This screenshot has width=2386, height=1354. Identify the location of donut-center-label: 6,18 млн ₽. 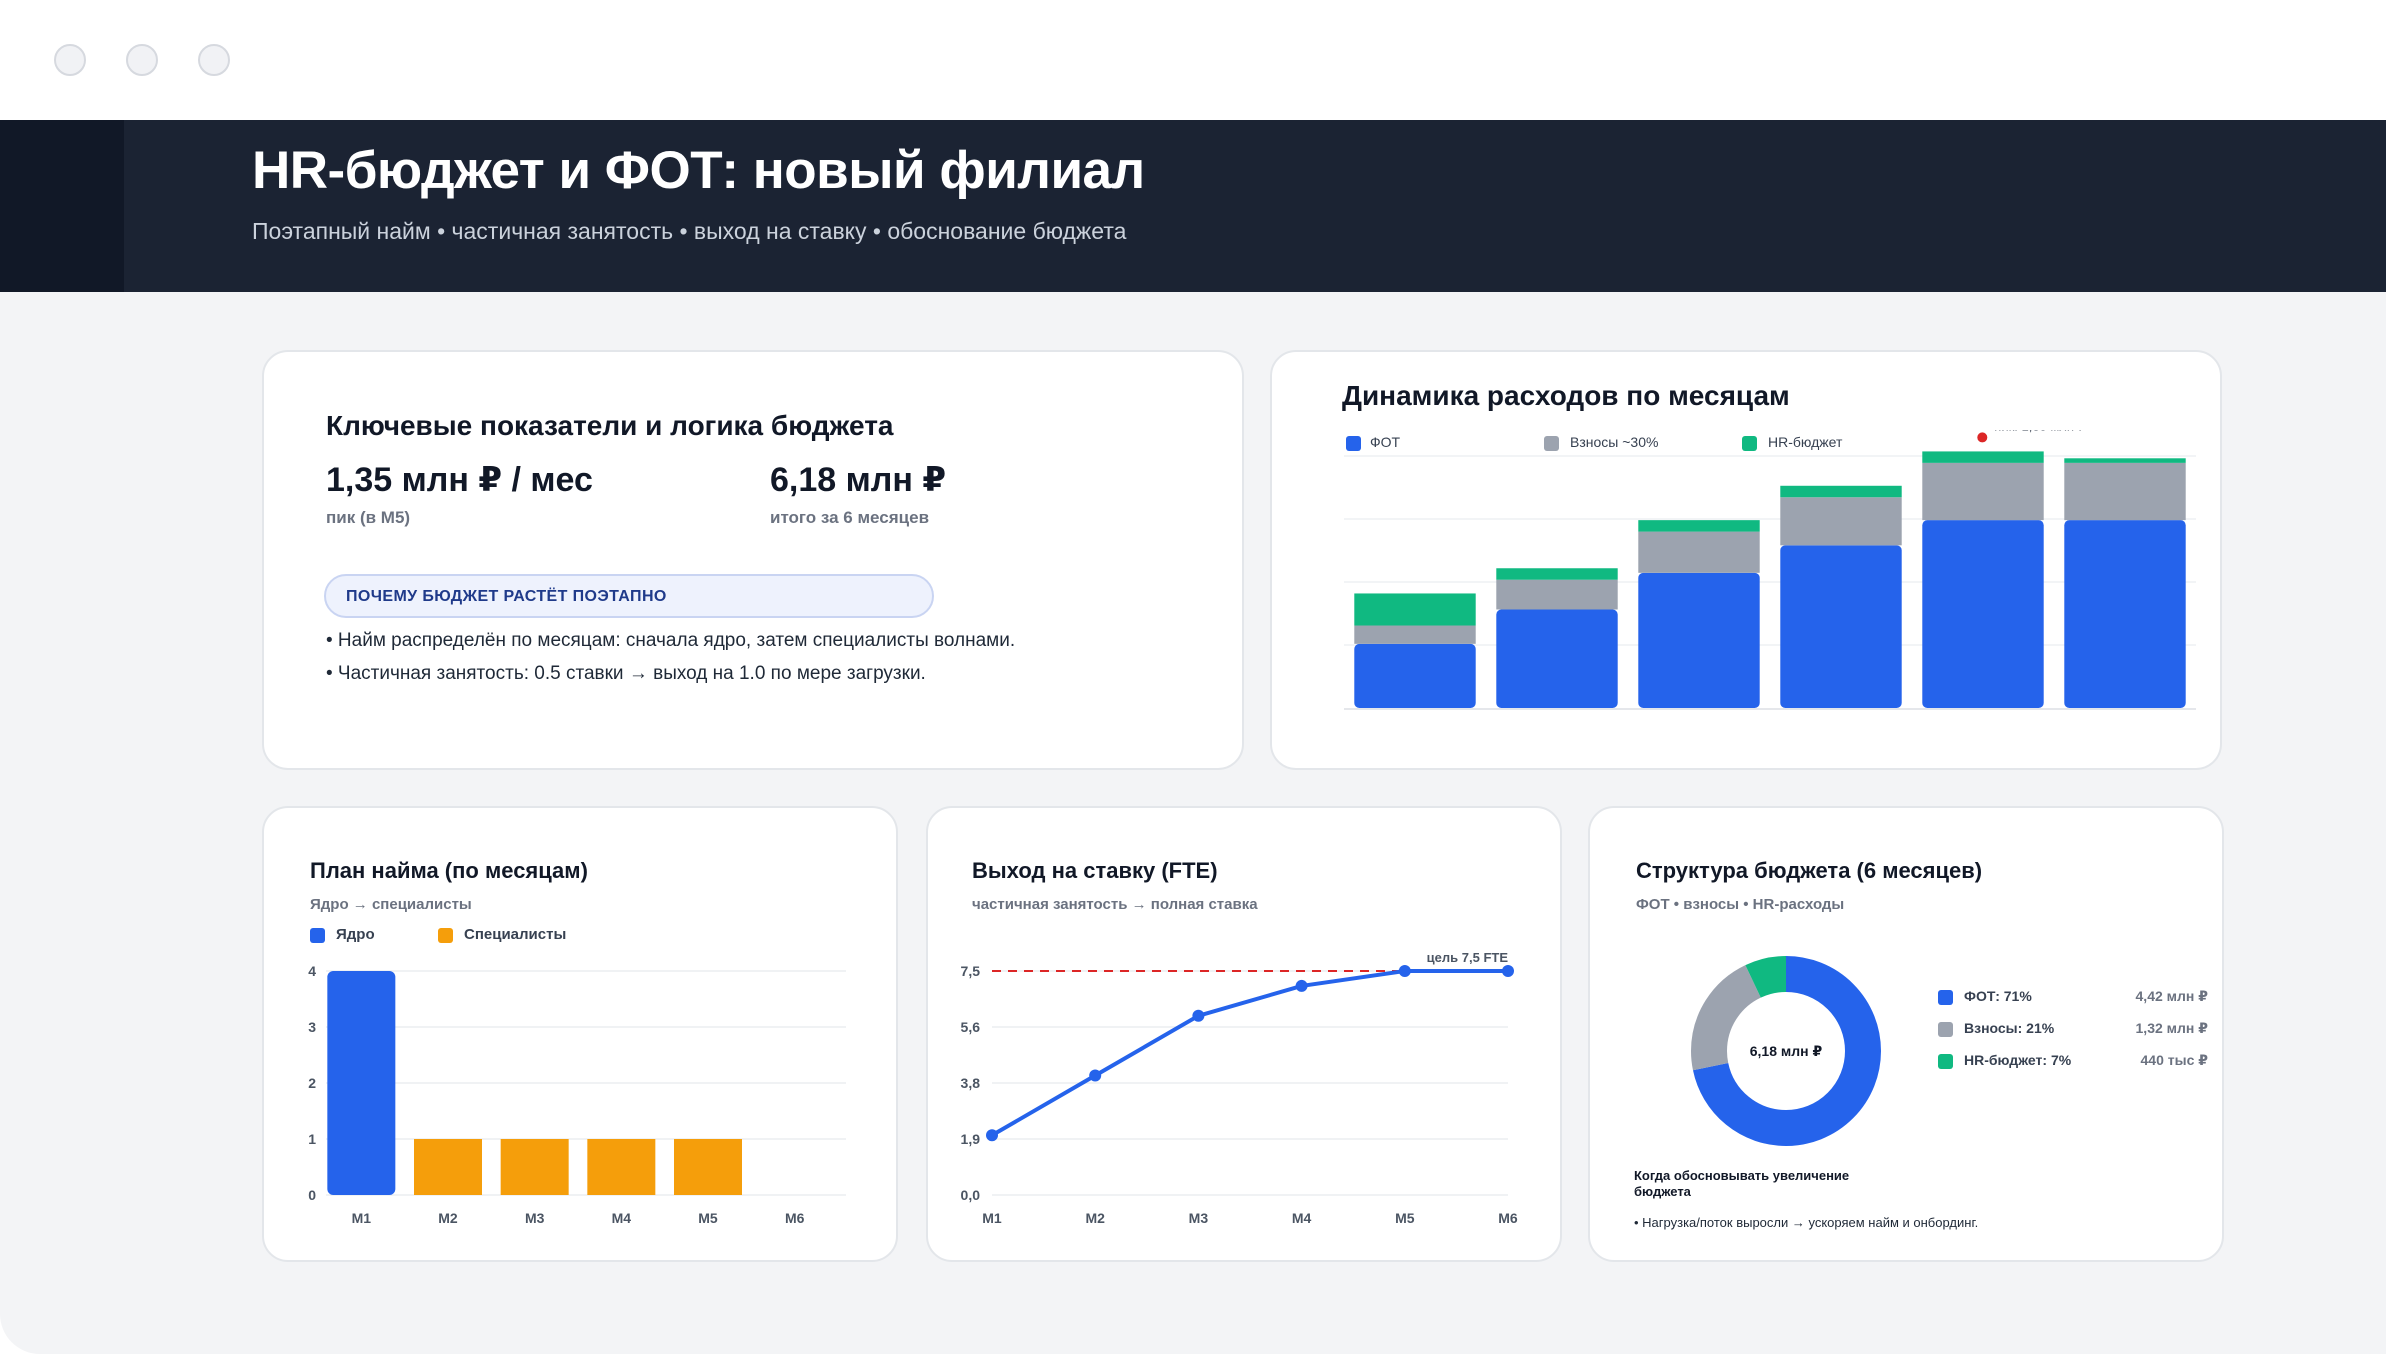
(1786, 1051).